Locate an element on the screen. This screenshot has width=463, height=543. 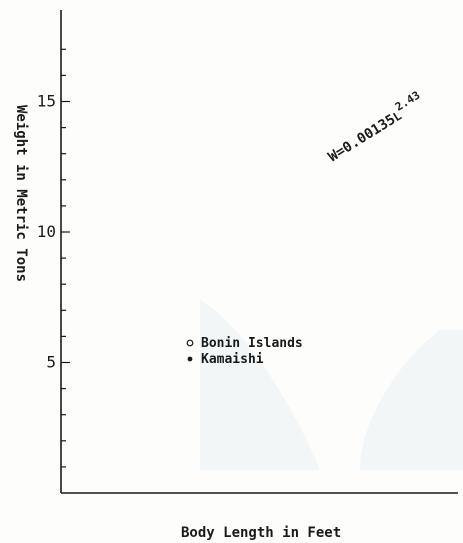
legend: Bonin Islands Kamaishi is located at coordinates (244, 351).